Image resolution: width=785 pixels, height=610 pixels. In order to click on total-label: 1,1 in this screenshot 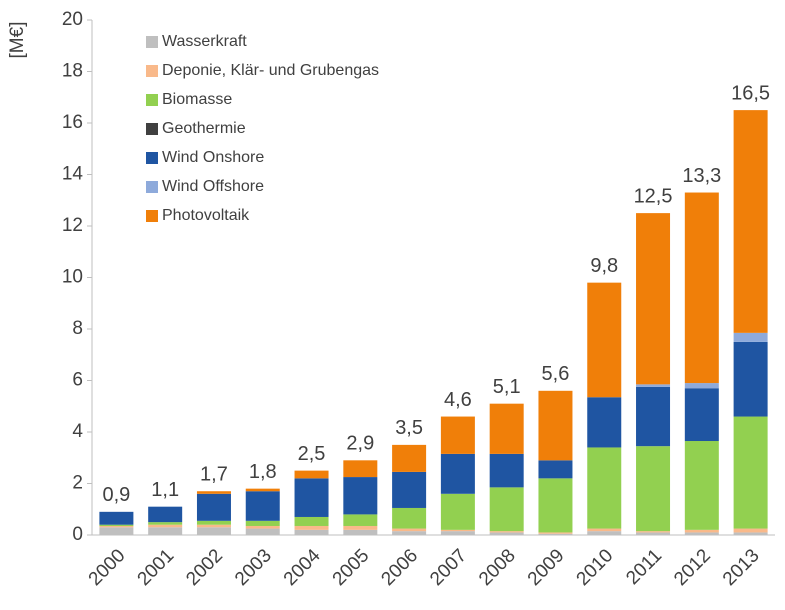, I will do `click(165, 490)`.